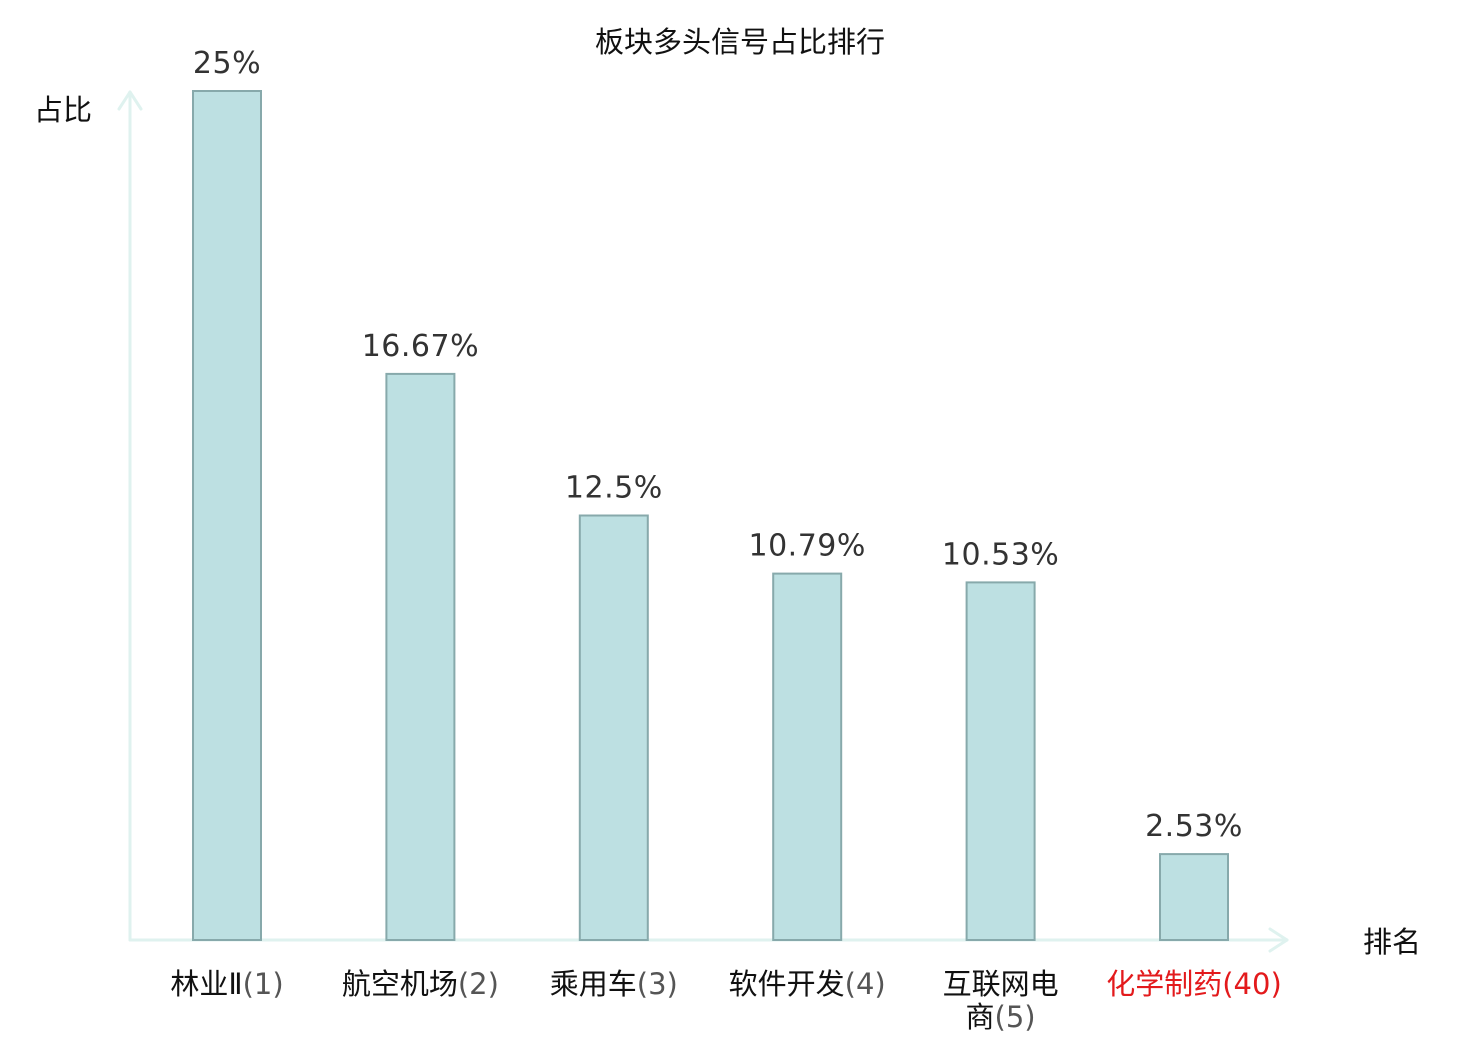  I want to click on value-label-1: 25%, so click(227, 63).